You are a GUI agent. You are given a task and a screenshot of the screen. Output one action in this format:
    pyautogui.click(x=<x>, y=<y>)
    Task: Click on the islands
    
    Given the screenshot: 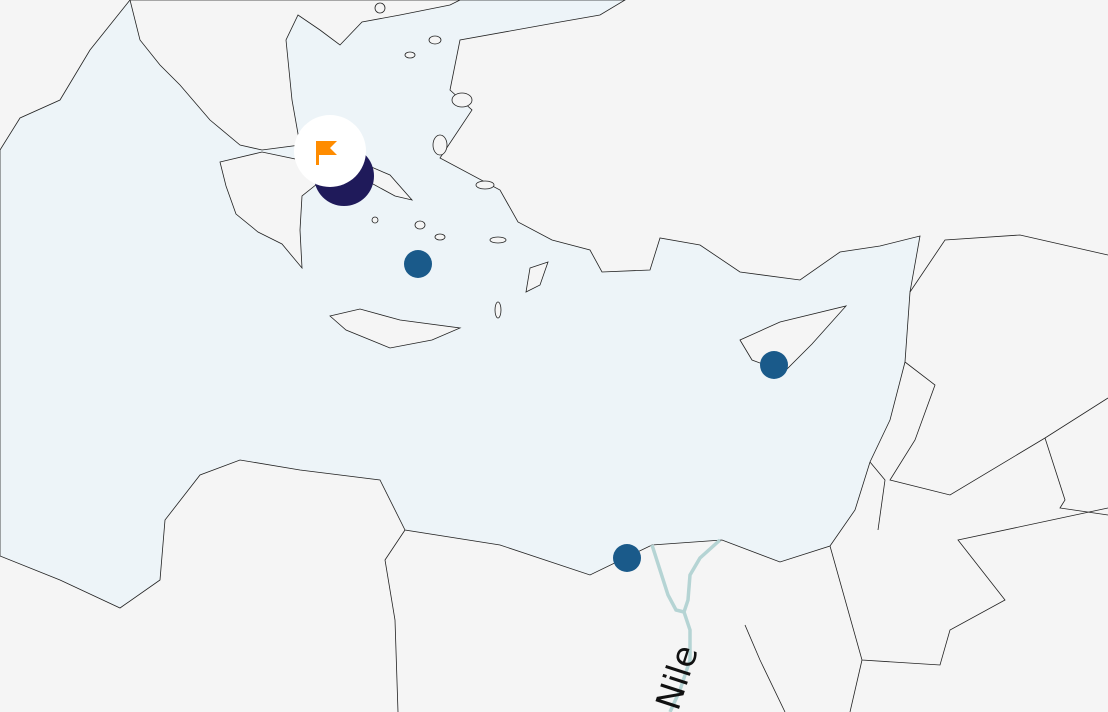 What is the action you would take?
    pyautogui.click(x=439, y=160)
    